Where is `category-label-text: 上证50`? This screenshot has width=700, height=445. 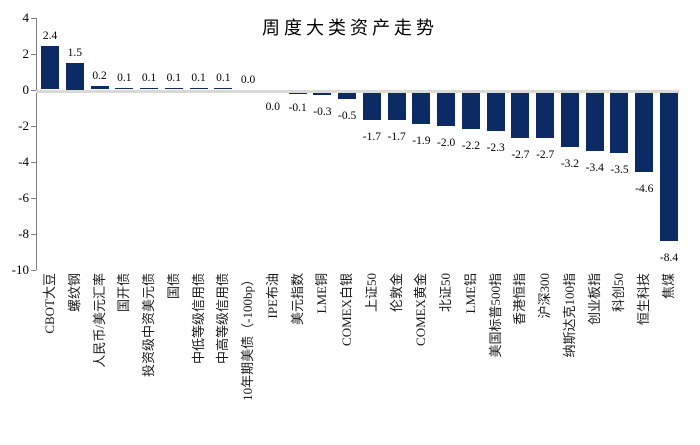
category-label-text: 上证50 is located at coordinates (371, 293).